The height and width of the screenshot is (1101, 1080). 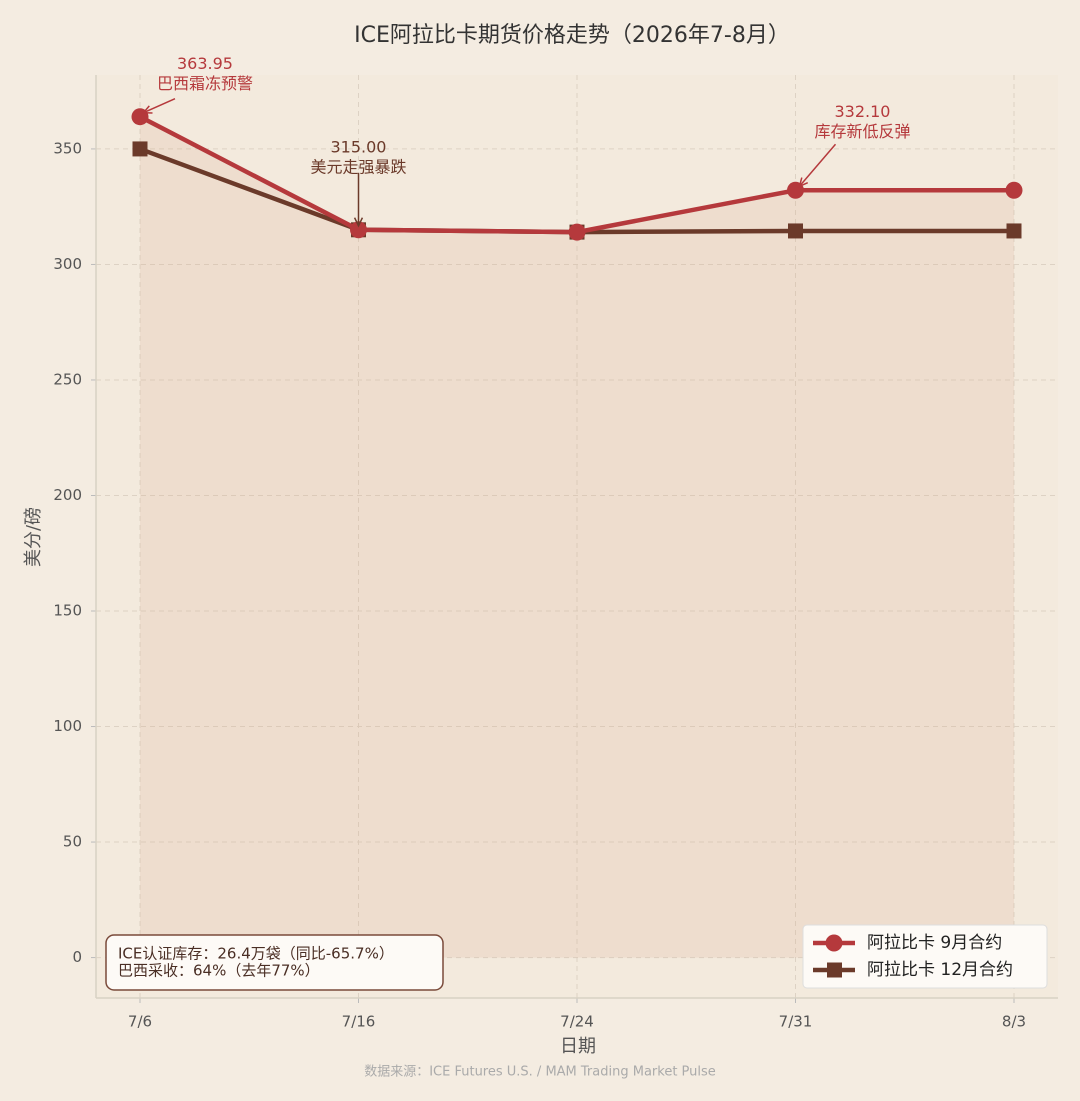 What do you see at coordinates (862, 131) in the screenshot?
I see `annotation-text: 库存新低反弹` at bounding box center [862, 131].